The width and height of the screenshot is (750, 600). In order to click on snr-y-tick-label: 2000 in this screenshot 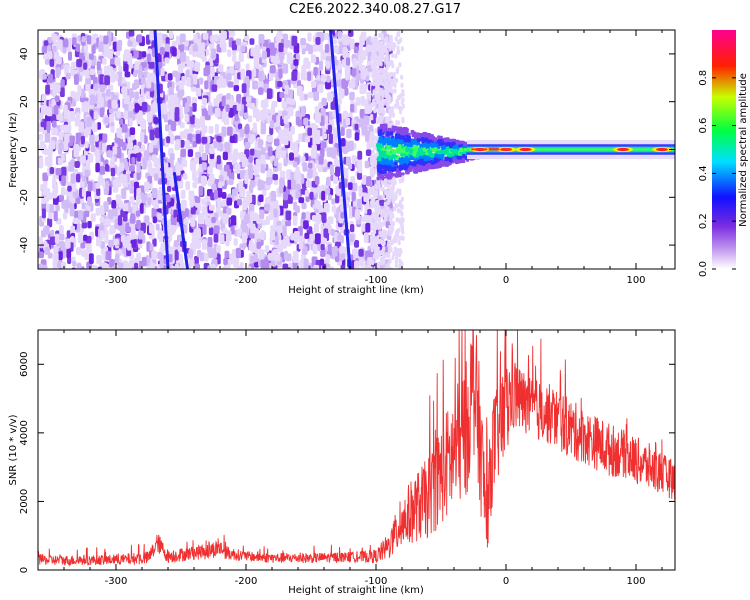, I will do `click(24, 501)`.